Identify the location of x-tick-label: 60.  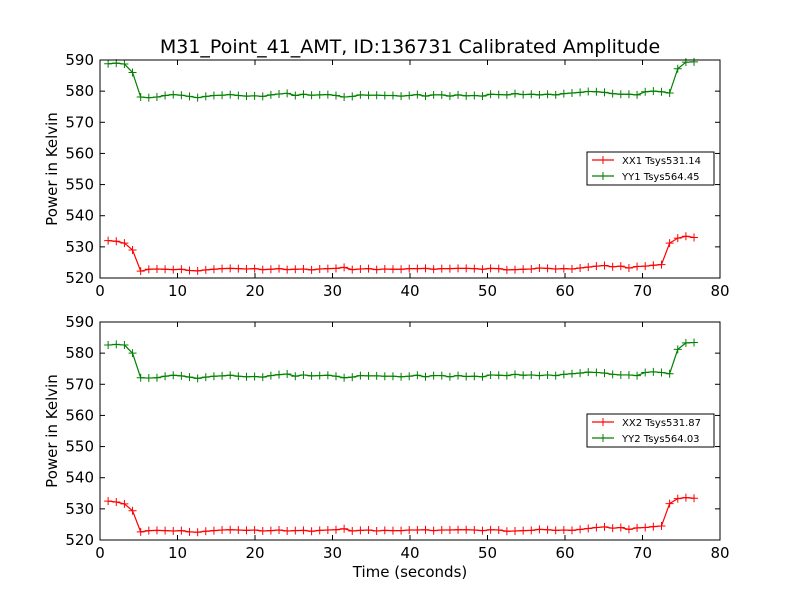
(564, 553).